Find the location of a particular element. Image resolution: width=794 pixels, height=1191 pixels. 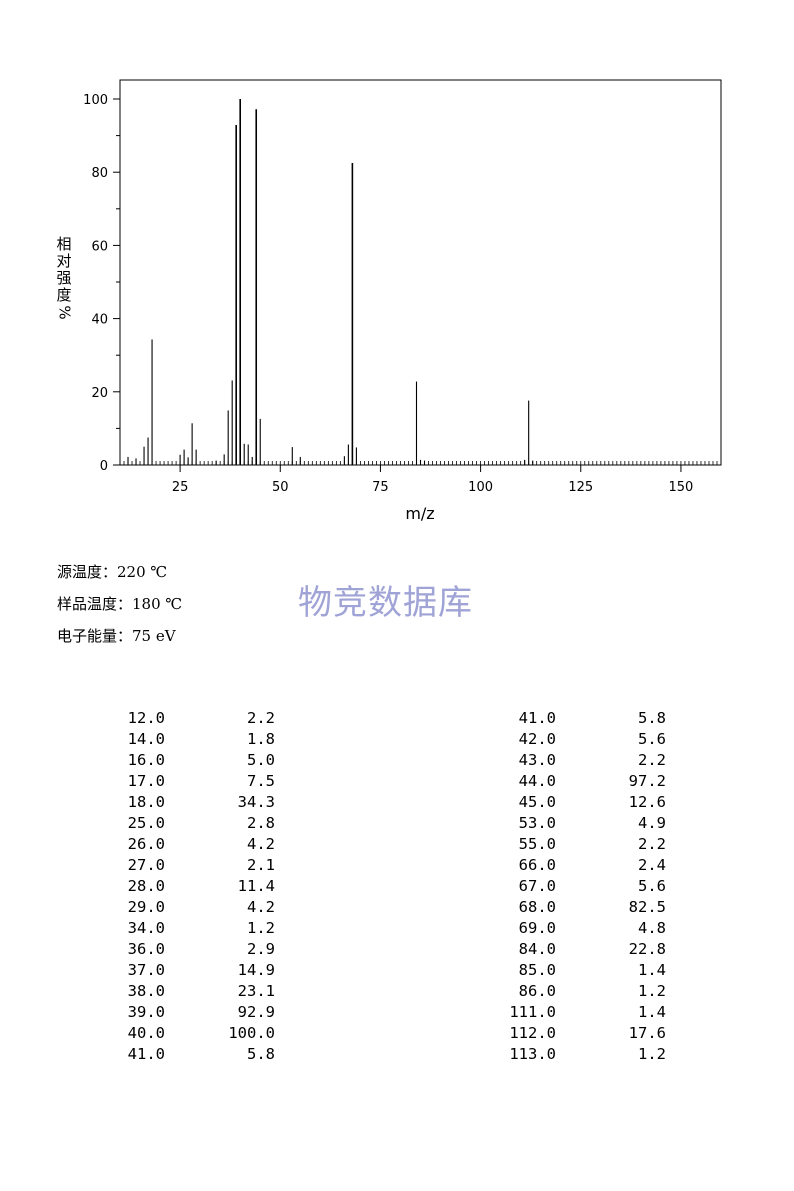

mz-value: 85.0 is located at coordinates (537, 970).